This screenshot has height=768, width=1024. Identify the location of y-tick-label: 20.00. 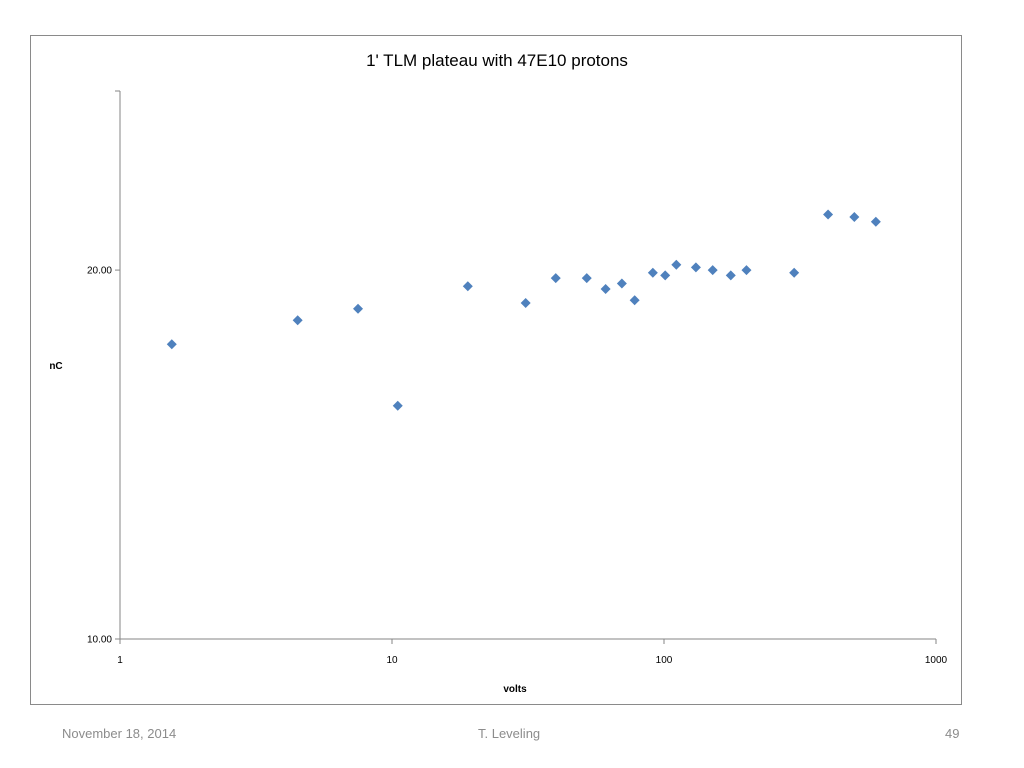
(99, 271).